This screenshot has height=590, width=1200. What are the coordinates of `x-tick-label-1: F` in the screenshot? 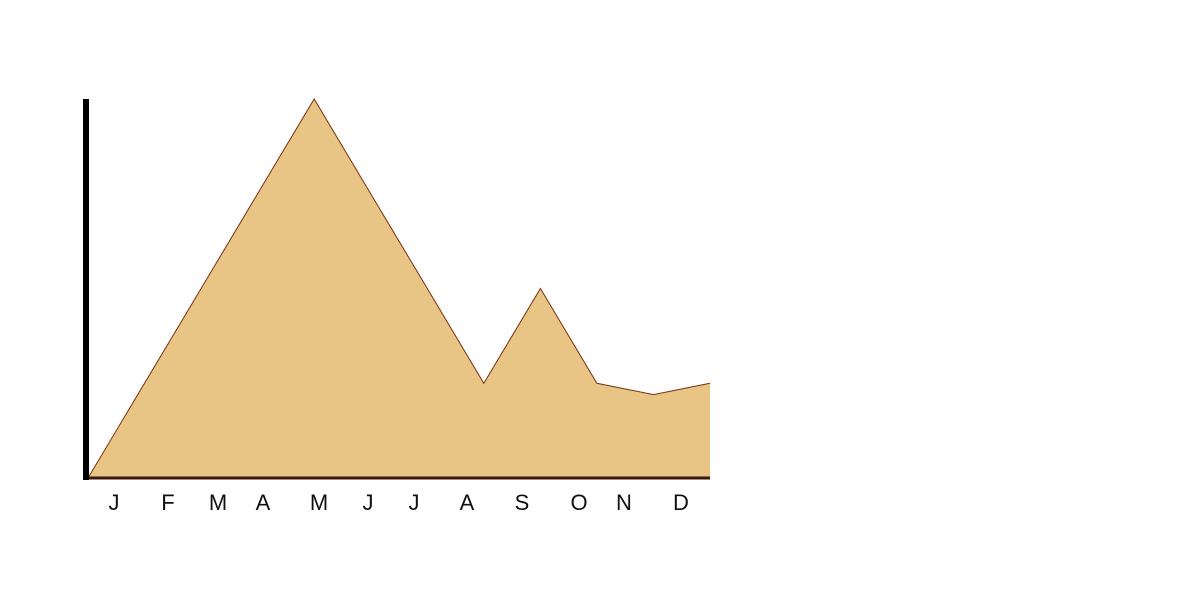 It's located at (167, 502).